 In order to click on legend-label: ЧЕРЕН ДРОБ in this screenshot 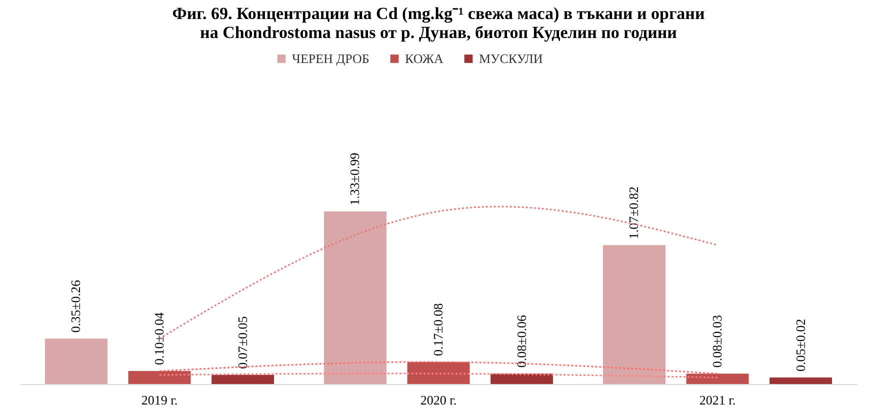, I will do `click(331, 58)`.